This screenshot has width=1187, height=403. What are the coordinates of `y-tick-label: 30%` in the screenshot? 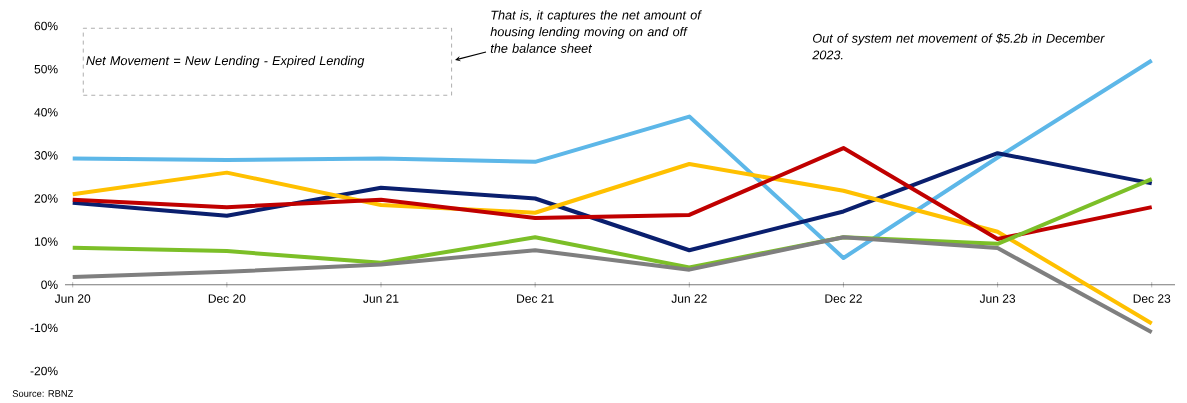 It's located at (46, 155).